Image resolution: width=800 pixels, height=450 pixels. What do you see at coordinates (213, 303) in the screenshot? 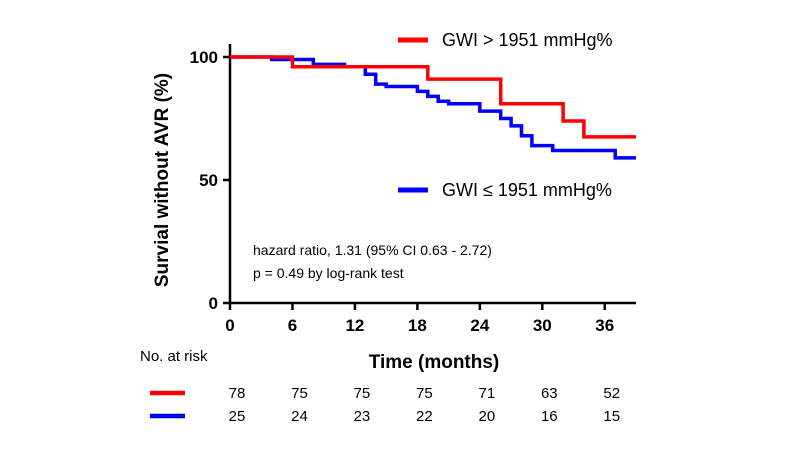
I see `y-tick-label: 0` at bounding box center [213, 303].